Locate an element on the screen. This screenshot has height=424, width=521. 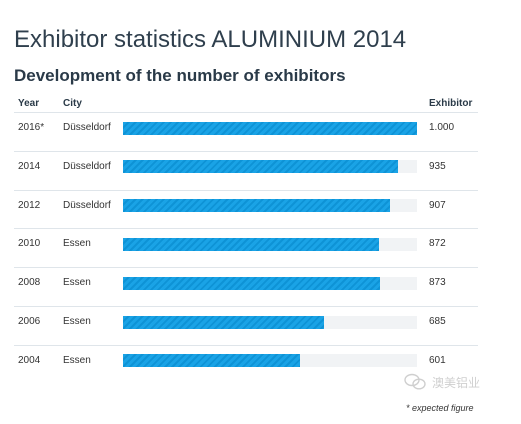
year-label: 2004 is located at coordinates (29, 360).